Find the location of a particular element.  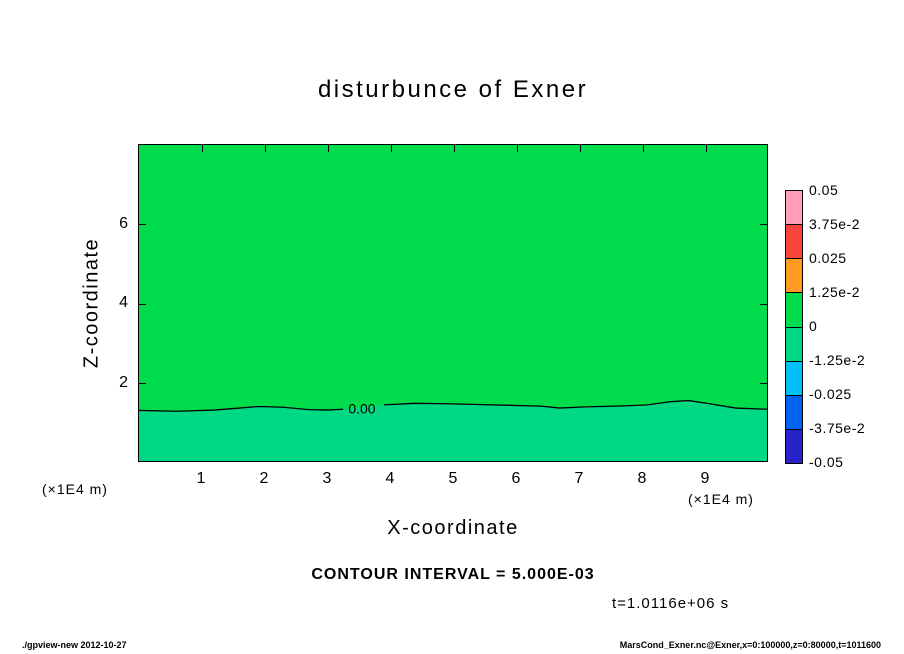

colorbar-label: -0.05 is located at coordinates (826, 462).